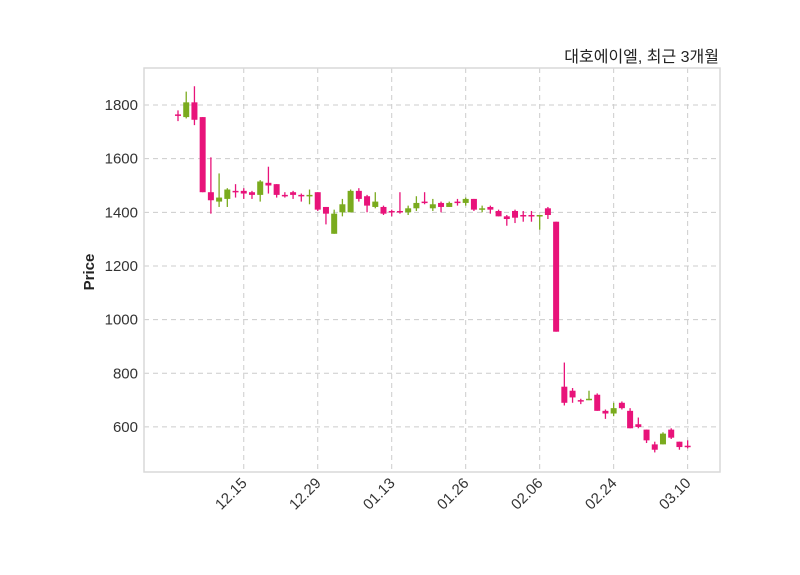 The image size is (800, 575). I want to click on x-tick-label: 12.15, so click(231, 494).